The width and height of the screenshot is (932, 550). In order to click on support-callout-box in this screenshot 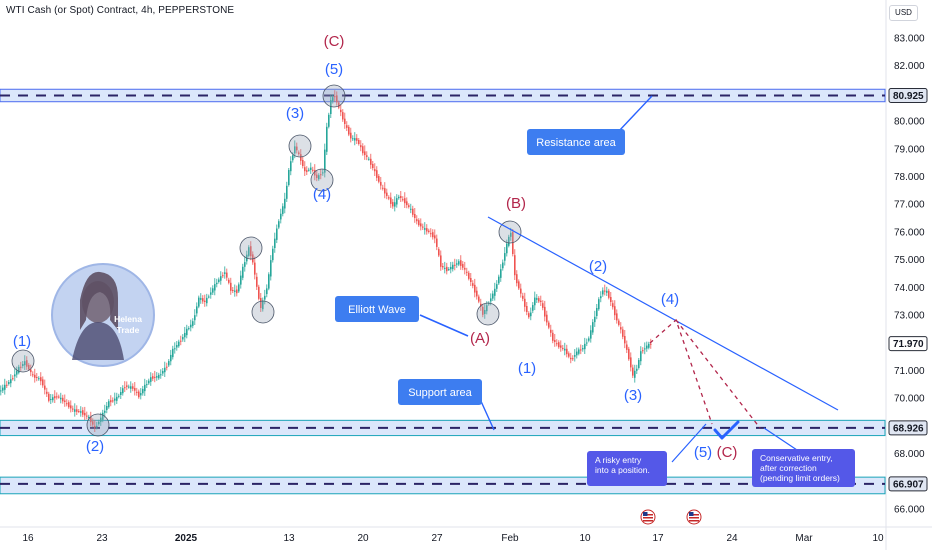, I will do `click(440, 392)`.